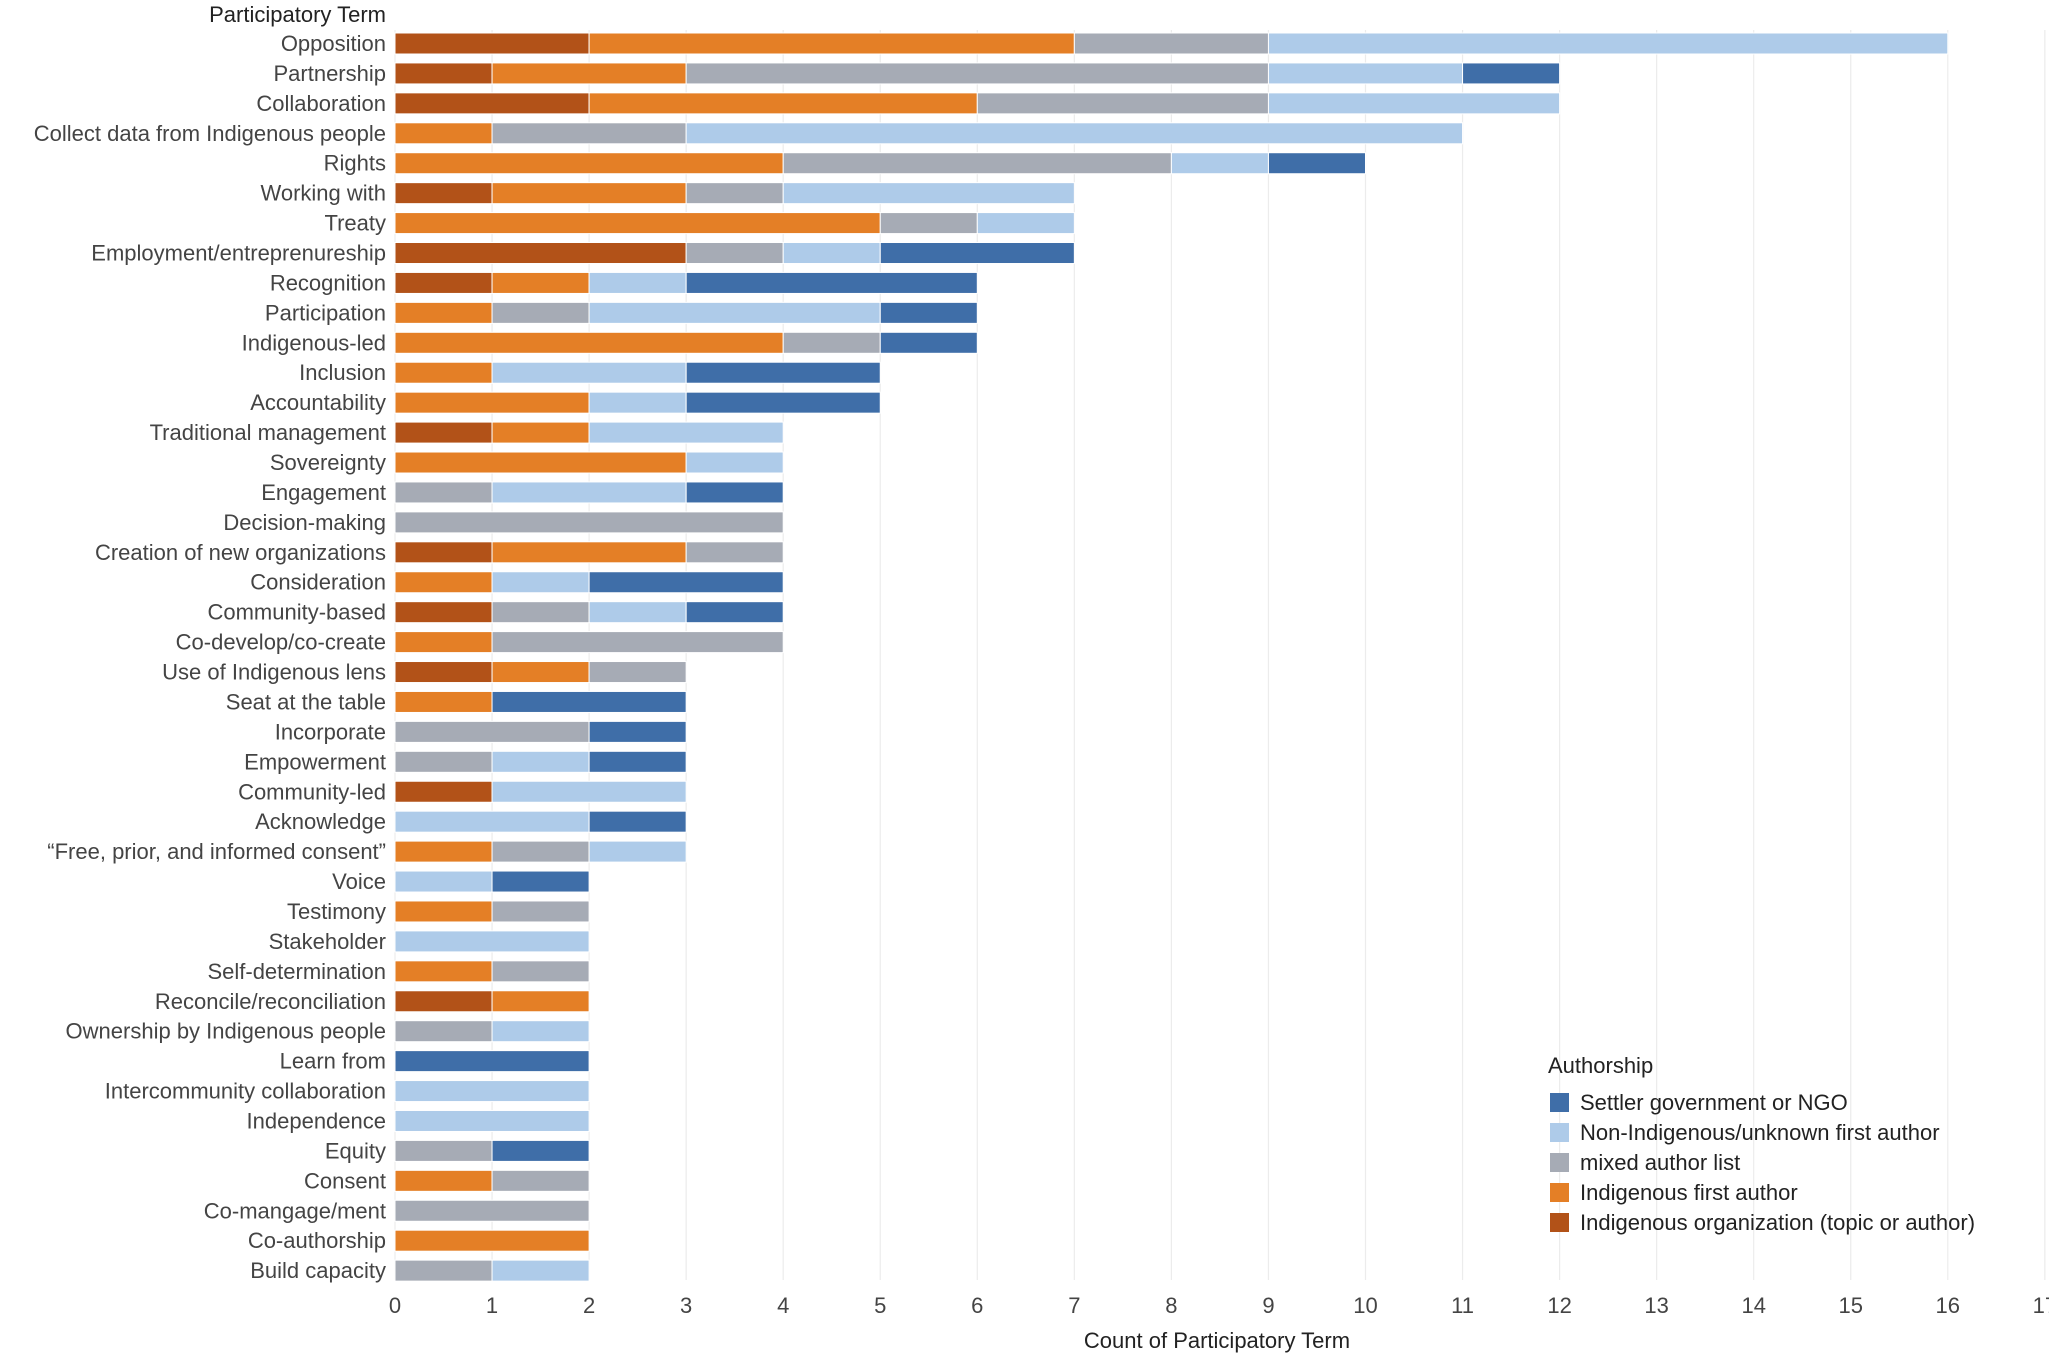 The height and width of the screenshot is (1361, 2049). What do you see at coordinates (268, 432) in the screenshot?
I see `category-label: Traditional management` at bounding box center [268, 432].